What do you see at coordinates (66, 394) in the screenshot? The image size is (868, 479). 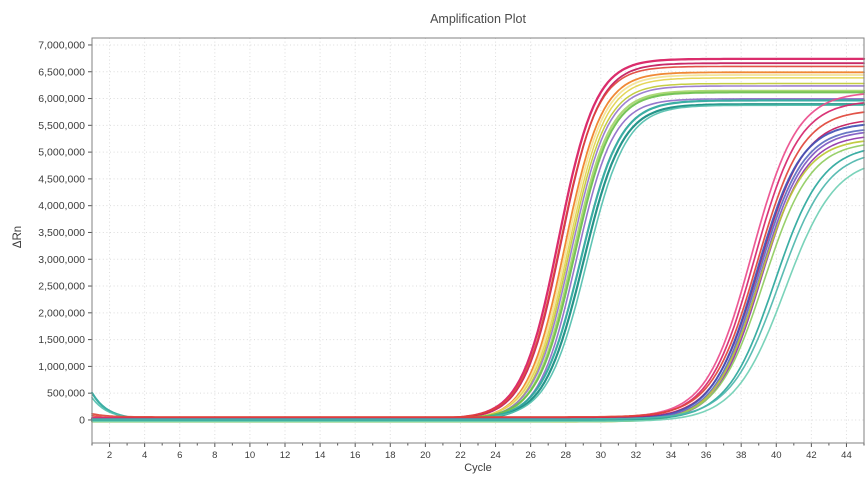 I see `y-tick-label: 500,000` at bounding box center [66, 394].